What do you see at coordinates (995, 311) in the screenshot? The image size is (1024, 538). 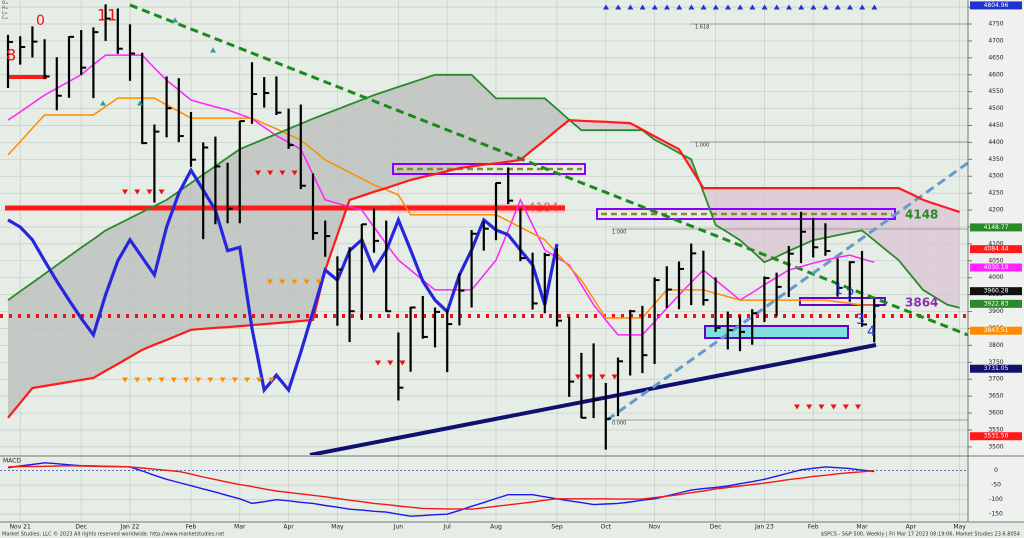 I see `y-tick-label: 3900` at bounding box center [995, 311].